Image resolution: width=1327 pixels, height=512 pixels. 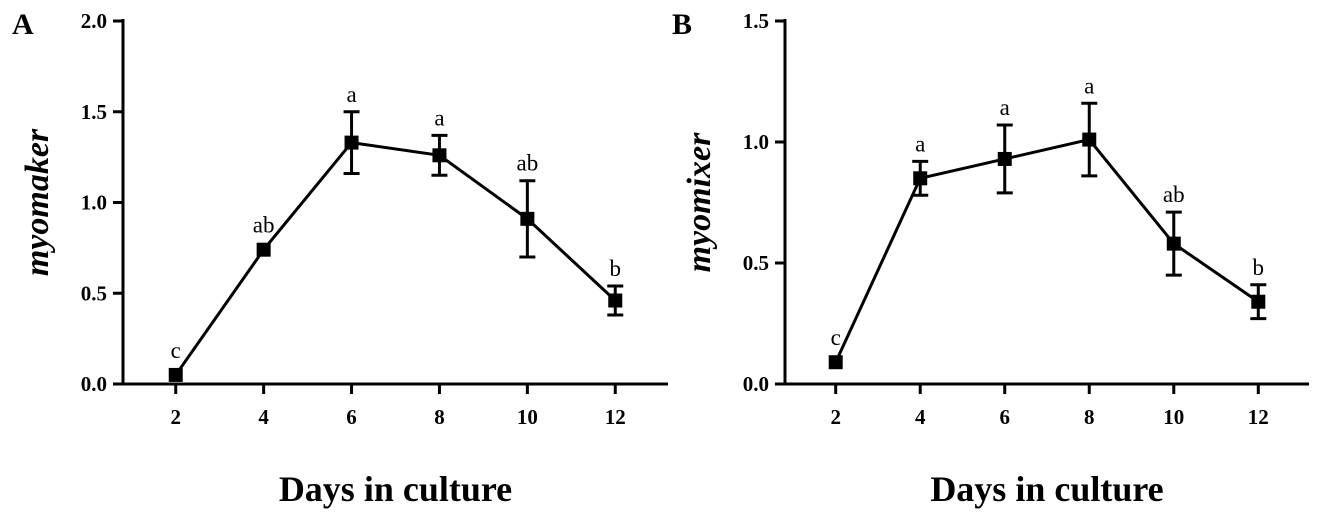 I want to click on y-axis-title: myomaker, so click(x=37, y=202).